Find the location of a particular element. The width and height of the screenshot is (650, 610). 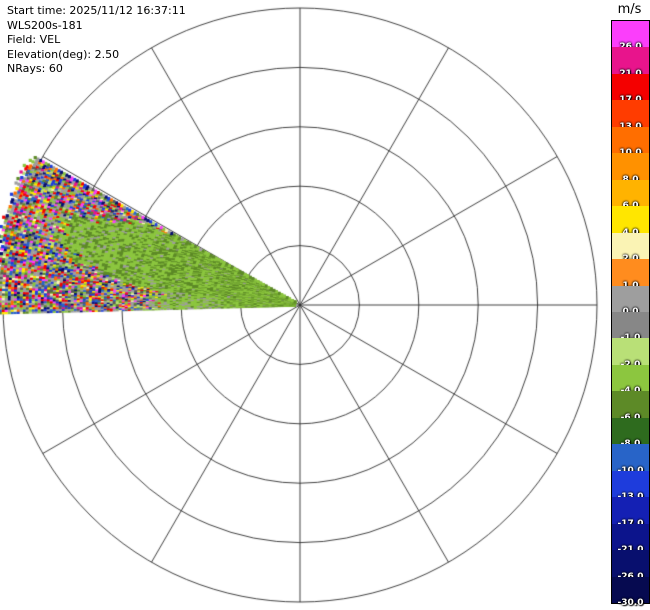

colorbar-segment: -10.0 is located at coordinates (630, 460).